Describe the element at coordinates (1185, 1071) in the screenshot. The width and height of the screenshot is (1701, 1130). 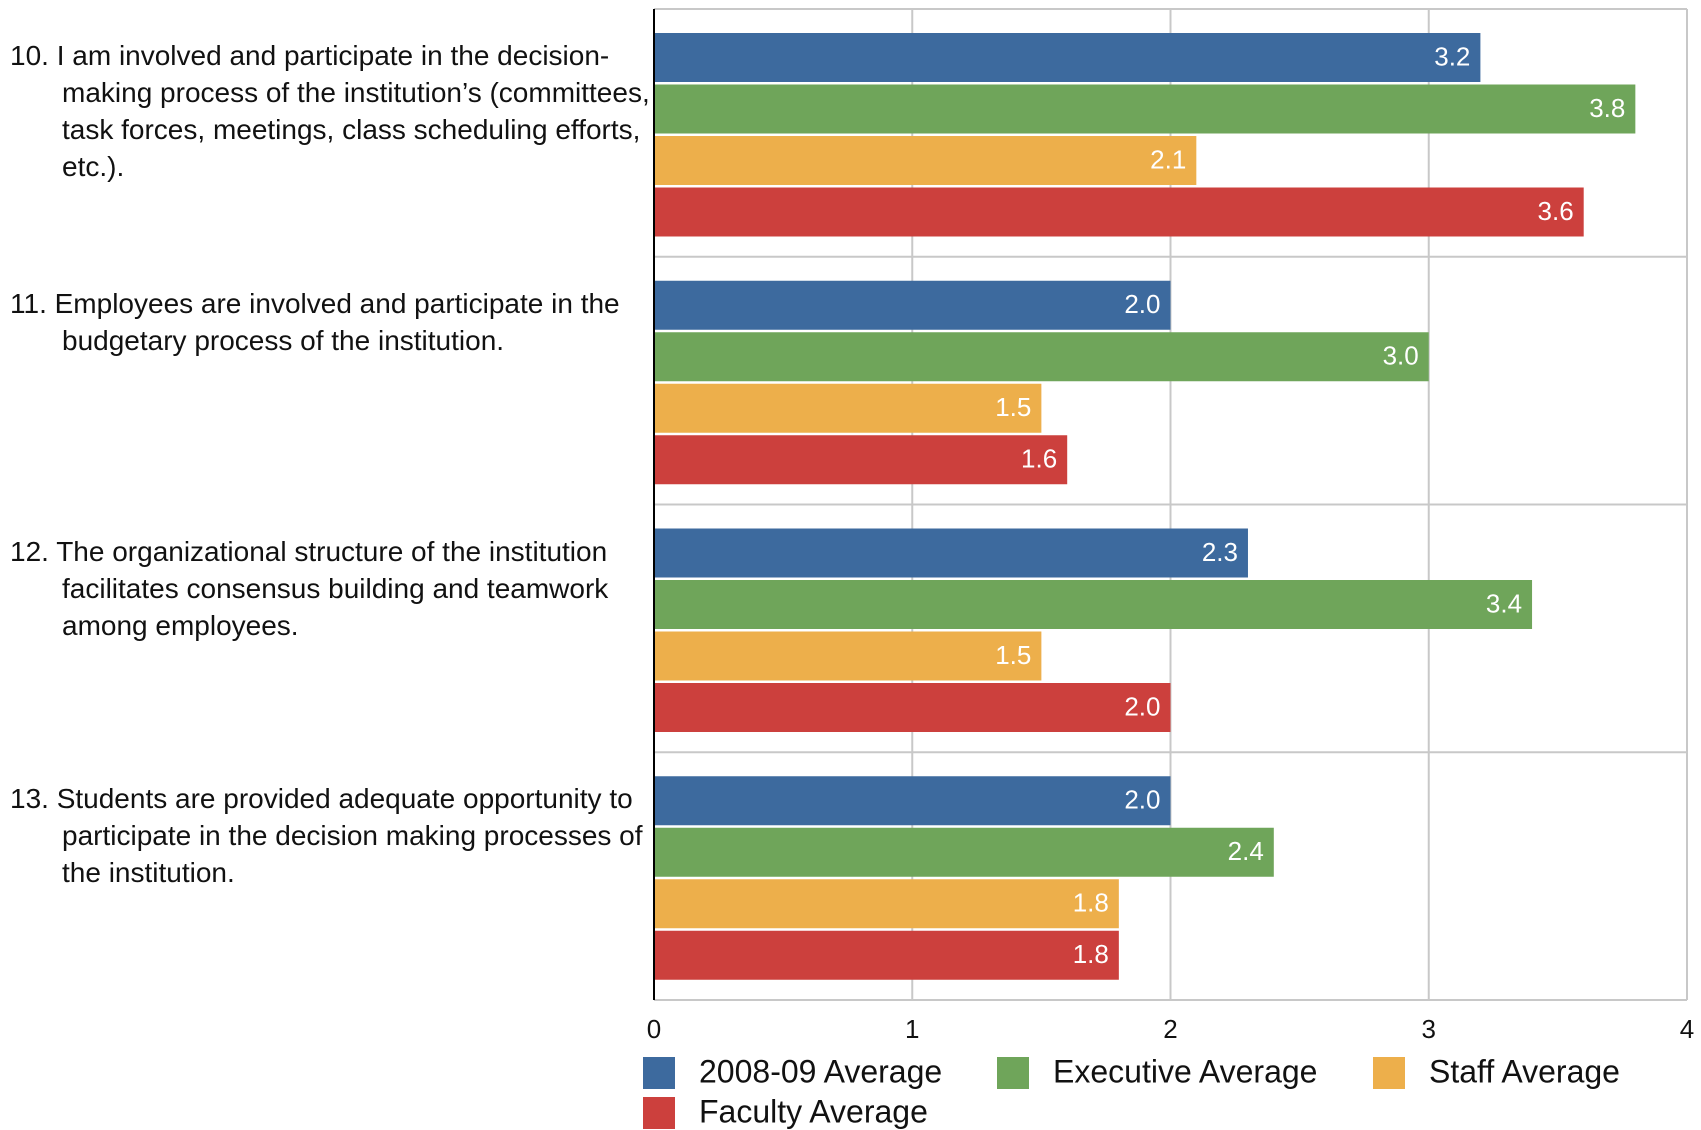
I see `legend-label: Executive Average` at that location.